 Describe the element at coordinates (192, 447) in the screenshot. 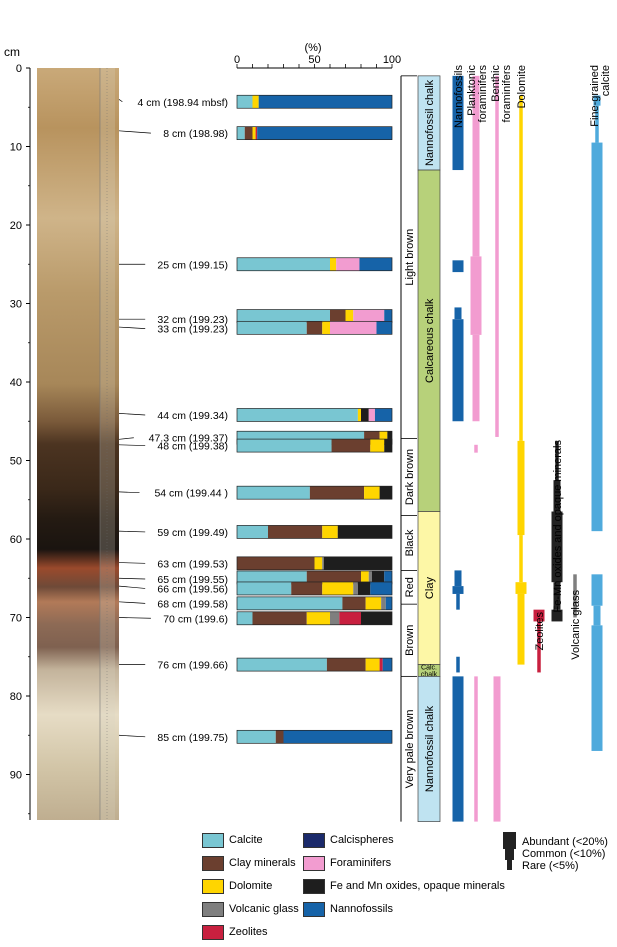

I see `sample-label: 48 cm (199.38)` at that location.